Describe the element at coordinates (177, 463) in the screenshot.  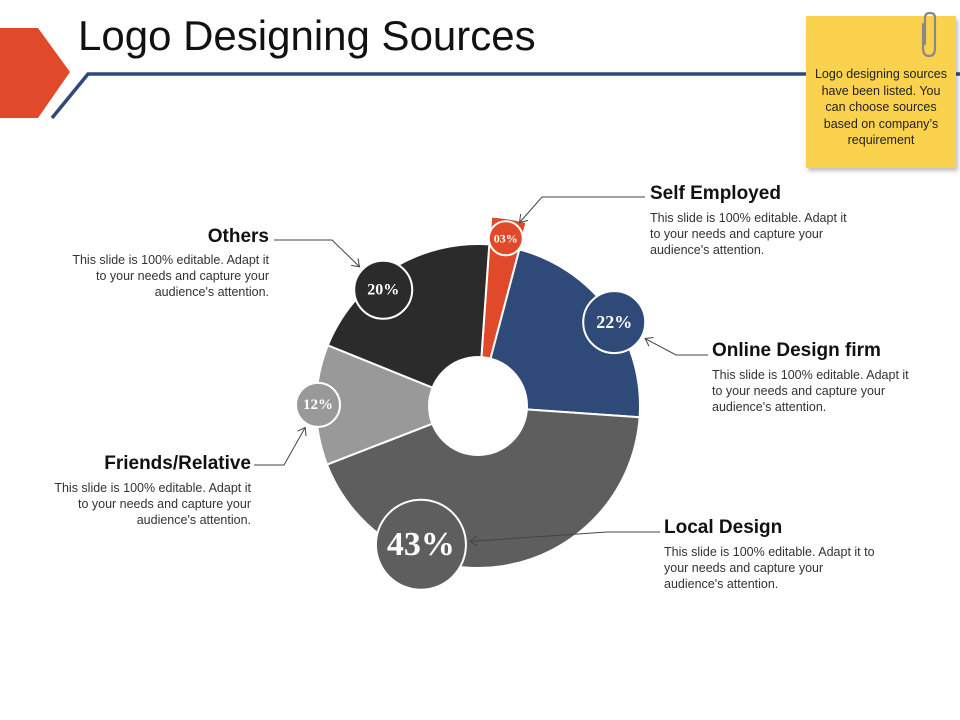
I see `label-title-friends-relative: Friends/Relative` at that location.